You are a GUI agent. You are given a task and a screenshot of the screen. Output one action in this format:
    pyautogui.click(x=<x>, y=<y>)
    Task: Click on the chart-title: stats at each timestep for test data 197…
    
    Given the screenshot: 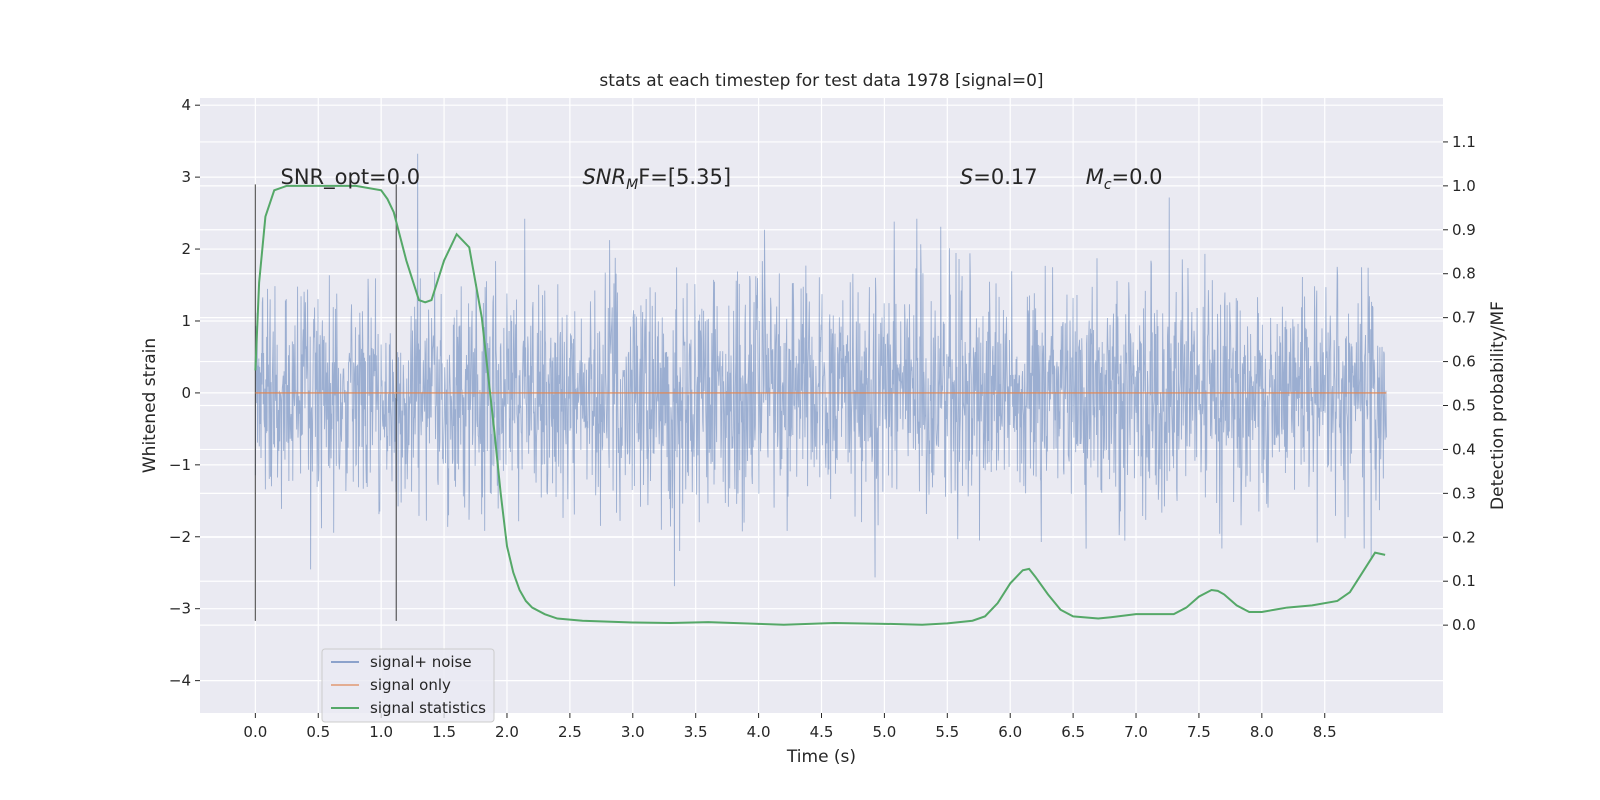 What is the action you would take?
    pyautogui.click(x=821, y=81)
    